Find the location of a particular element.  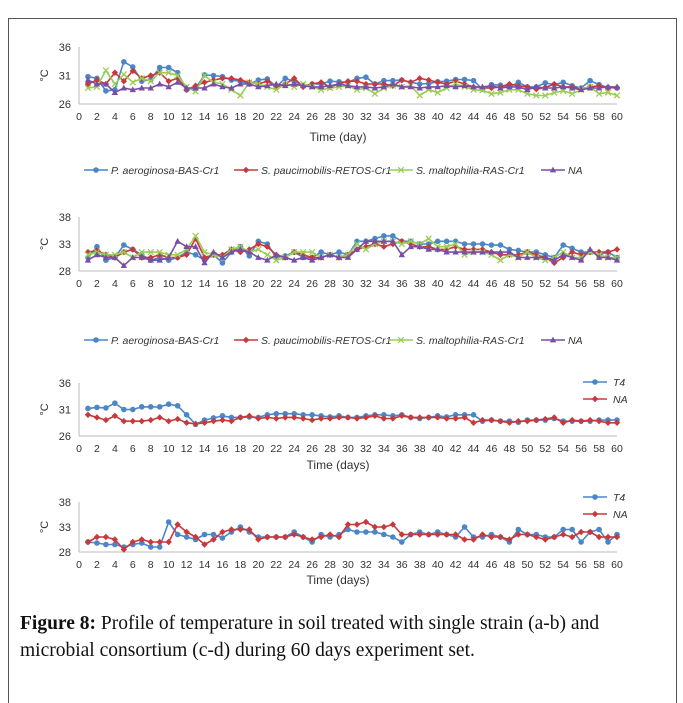

x-tick-label: 2 is located at coordinates (97, 117).